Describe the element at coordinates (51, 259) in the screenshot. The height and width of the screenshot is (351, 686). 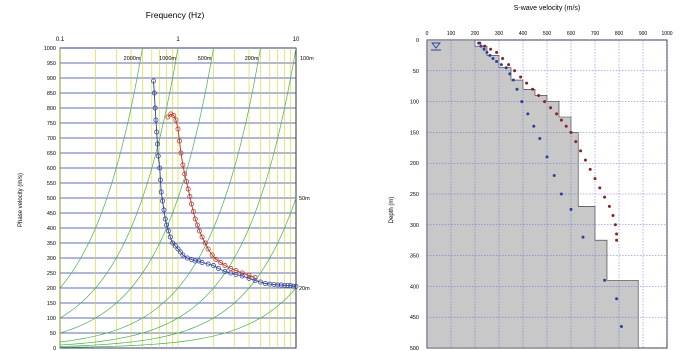
I see `dispersion-y-tick-label: 300` at that location.